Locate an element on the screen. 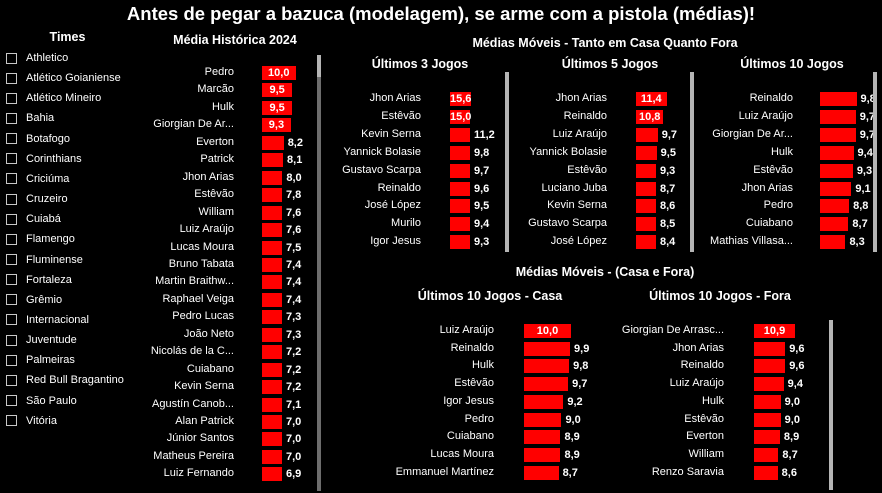  team-filter-item: São Paulo is located at coordinates (41, 401).